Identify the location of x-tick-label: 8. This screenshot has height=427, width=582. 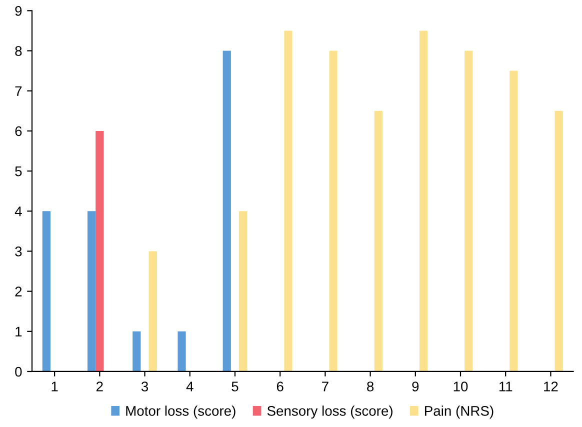
(370, 387).